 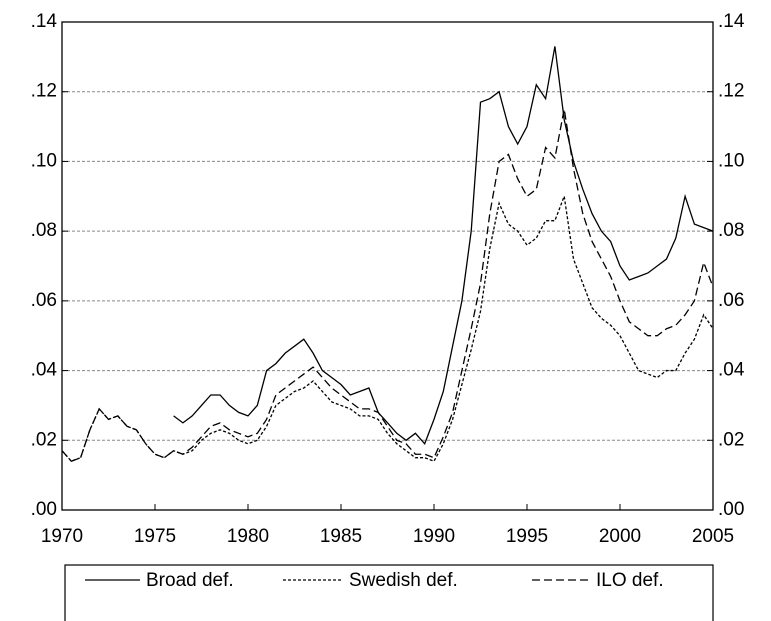 What do you see at coordinates (731, 370) in the screenshot?
I see `y2-tick-label: .04` at bounding box center [731, 370].